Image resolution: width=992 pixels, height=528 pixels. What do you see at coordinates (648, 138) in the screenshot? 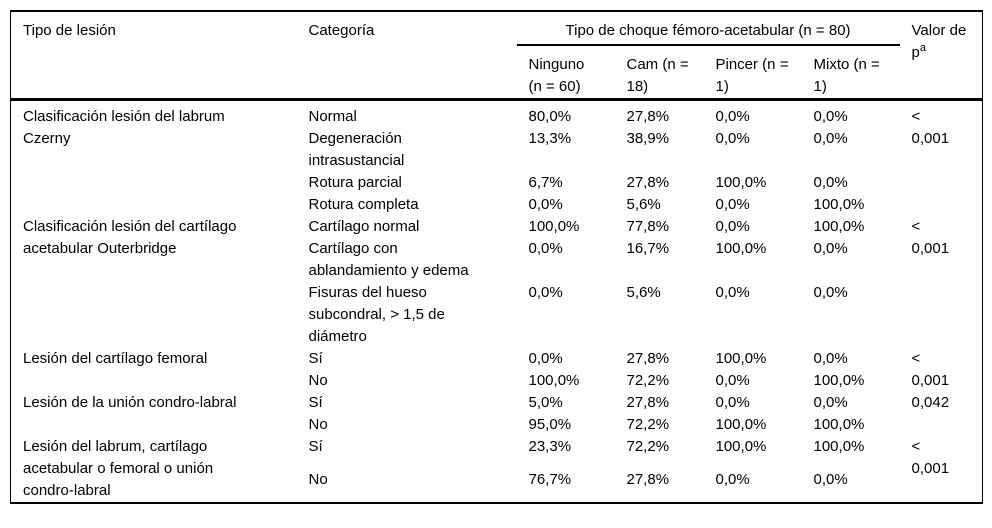
I see `value-cell: 38,9%` at bounding box center [648, 138].